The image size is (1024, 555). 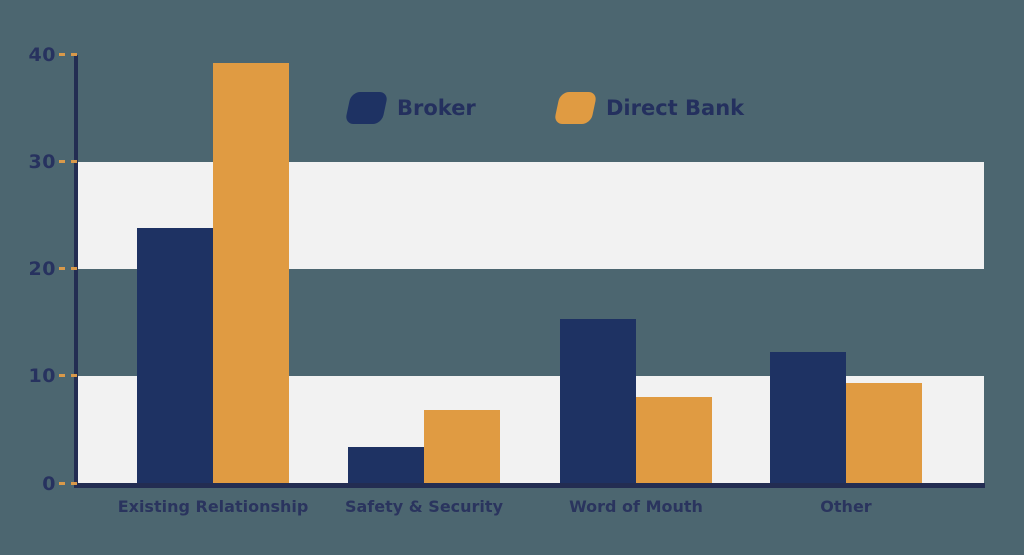 What do you see at coordinates (42, 269) in the screenshot?
I see `y-tick-label-20: 20` at bounding box center [42, 269].